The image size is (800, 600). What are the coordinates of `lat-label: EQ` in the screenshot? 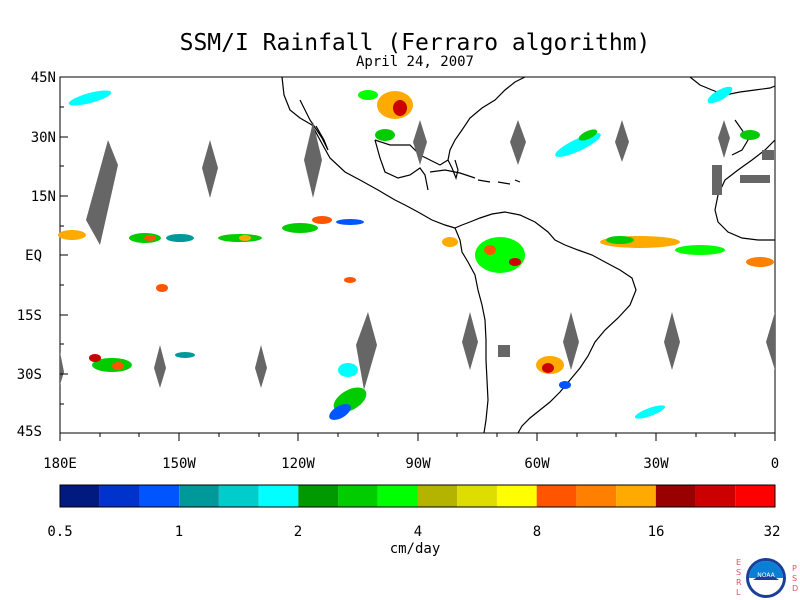 It's located at (33, 256).